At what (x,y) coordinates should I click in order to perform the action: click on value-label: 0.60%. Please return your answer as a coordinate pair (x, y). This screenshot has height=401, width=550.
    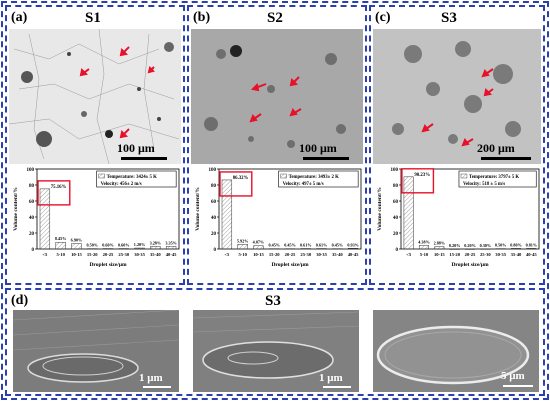
    Looking at the image, I should click on (124, 245).